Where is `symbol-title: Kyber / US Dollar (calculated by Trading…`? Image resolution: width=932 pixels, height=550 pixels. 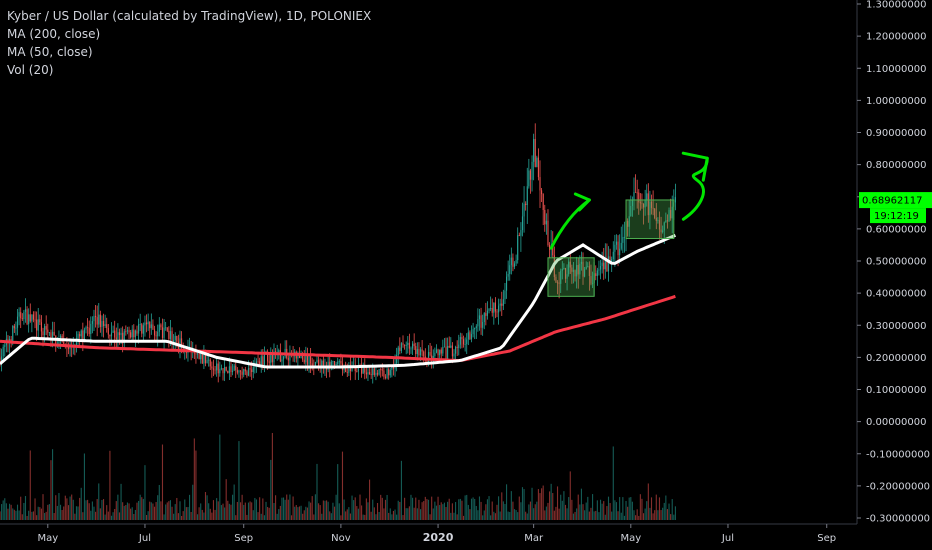 symbol-title: Kyber / US Dollar (calculated by Trading… is located at coordinates (189, 16).